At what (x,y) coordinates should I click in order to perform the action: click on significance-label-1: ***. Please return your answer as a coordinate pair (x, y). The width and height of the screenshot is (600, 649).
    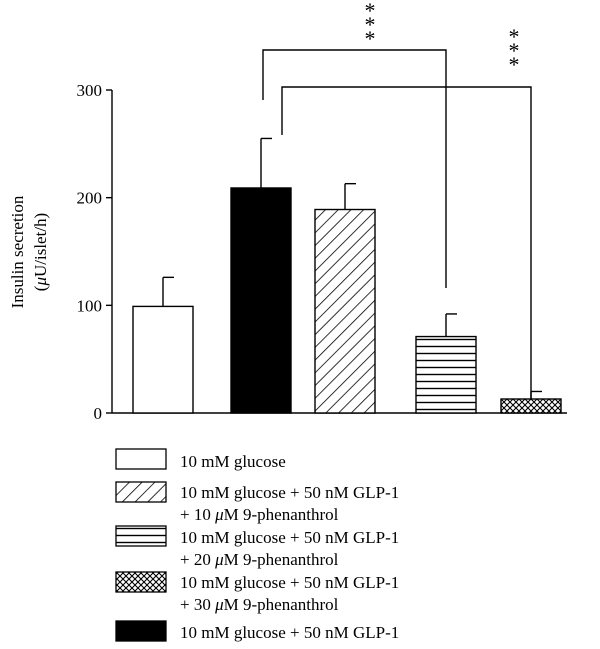
    Looking at the image, I should click on (370, 25).